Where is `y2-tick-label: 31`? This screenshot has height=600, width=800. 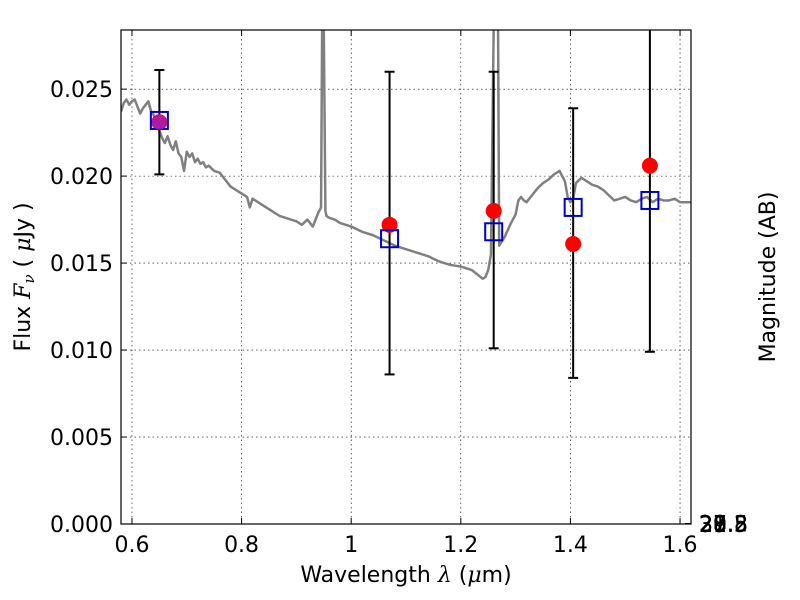
y2-tick-label: 31 is located at coordinates (713, 525).